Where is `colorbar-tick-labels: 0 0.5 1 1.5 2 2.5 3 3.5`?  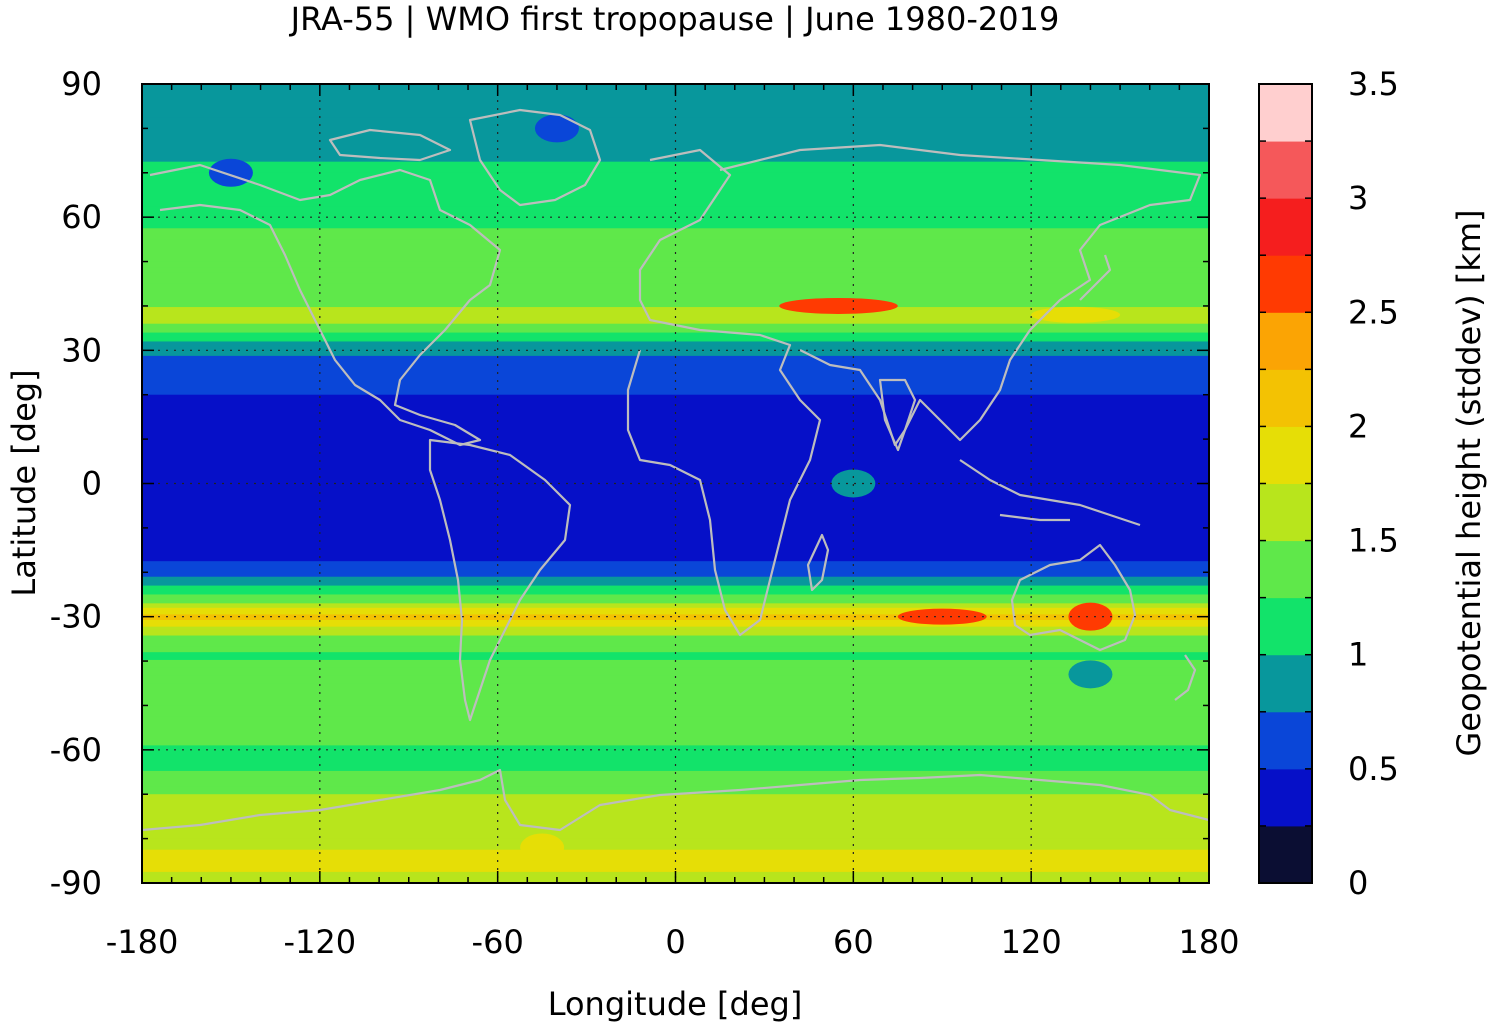
colorbar-tick-labels: 0 0.5 1 1.5 2 2.5 3 3.5 is located at coordinates (1373, 483).